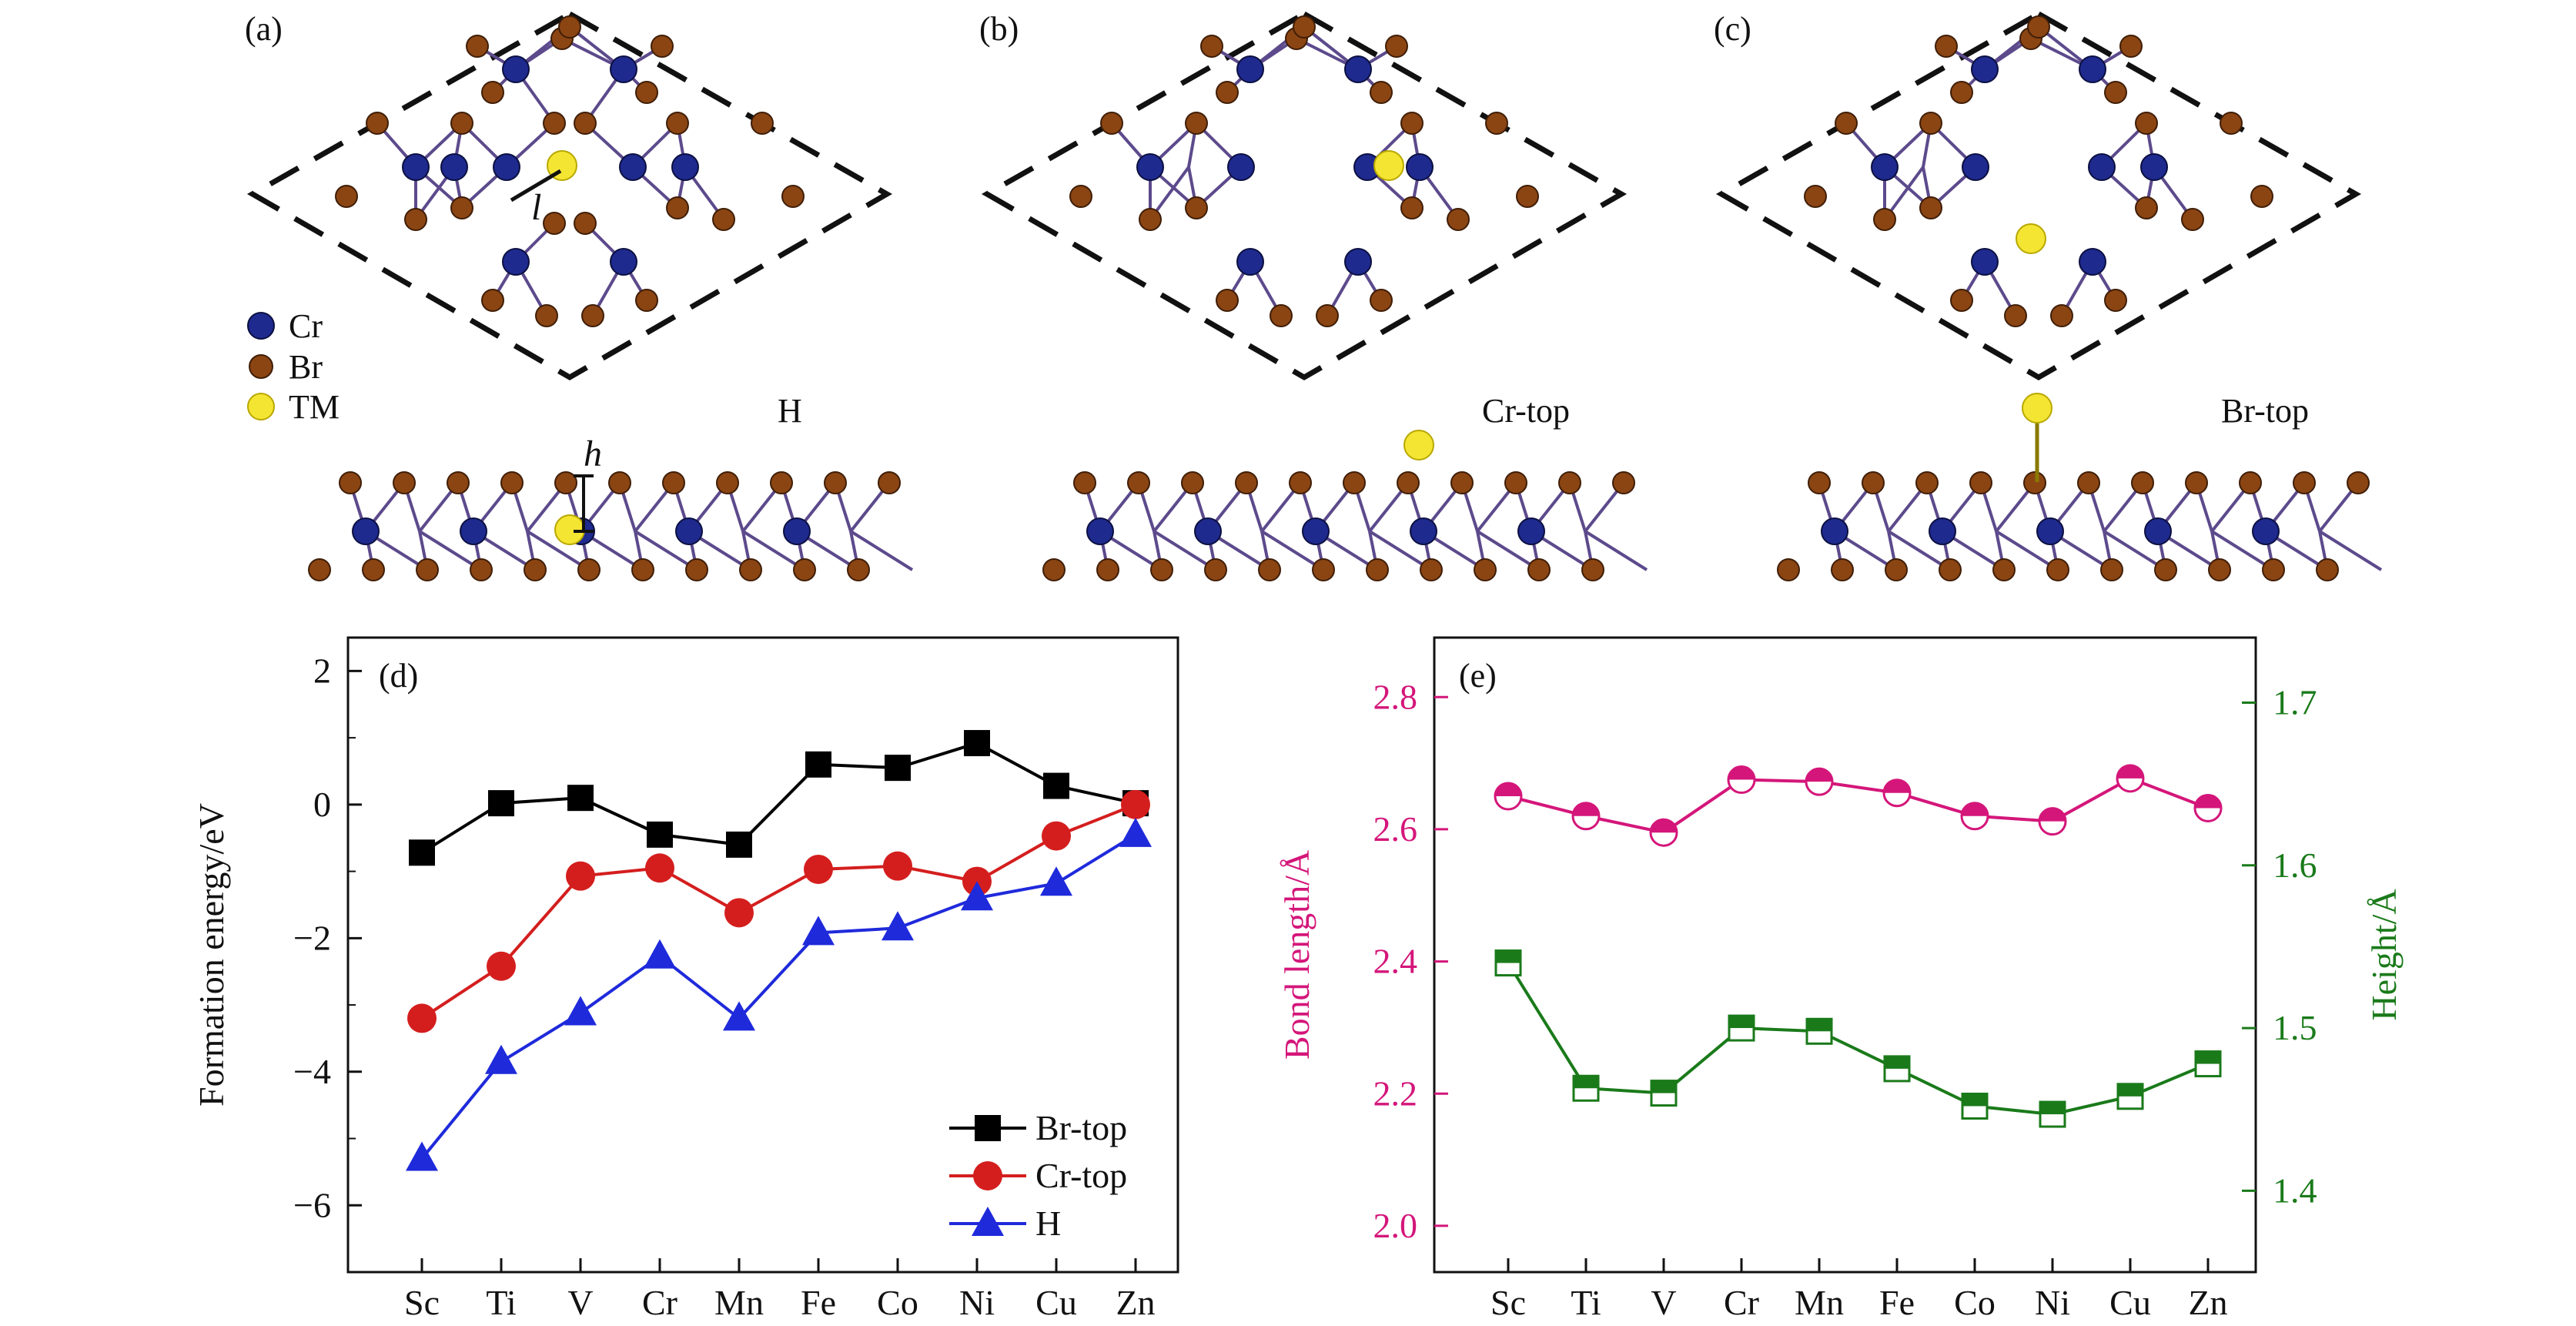 Image resolution: width=2576 pixels, height=1326 pixels. I want to click on series-line, so click(1858, 1039).